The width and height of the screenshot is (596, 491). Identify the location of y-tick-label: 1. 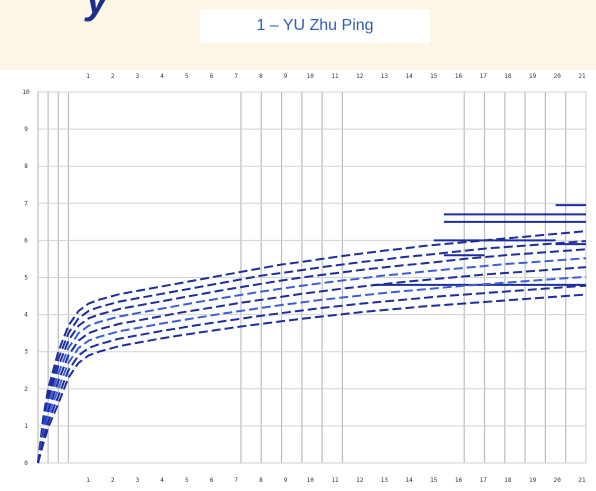
(26, 426).